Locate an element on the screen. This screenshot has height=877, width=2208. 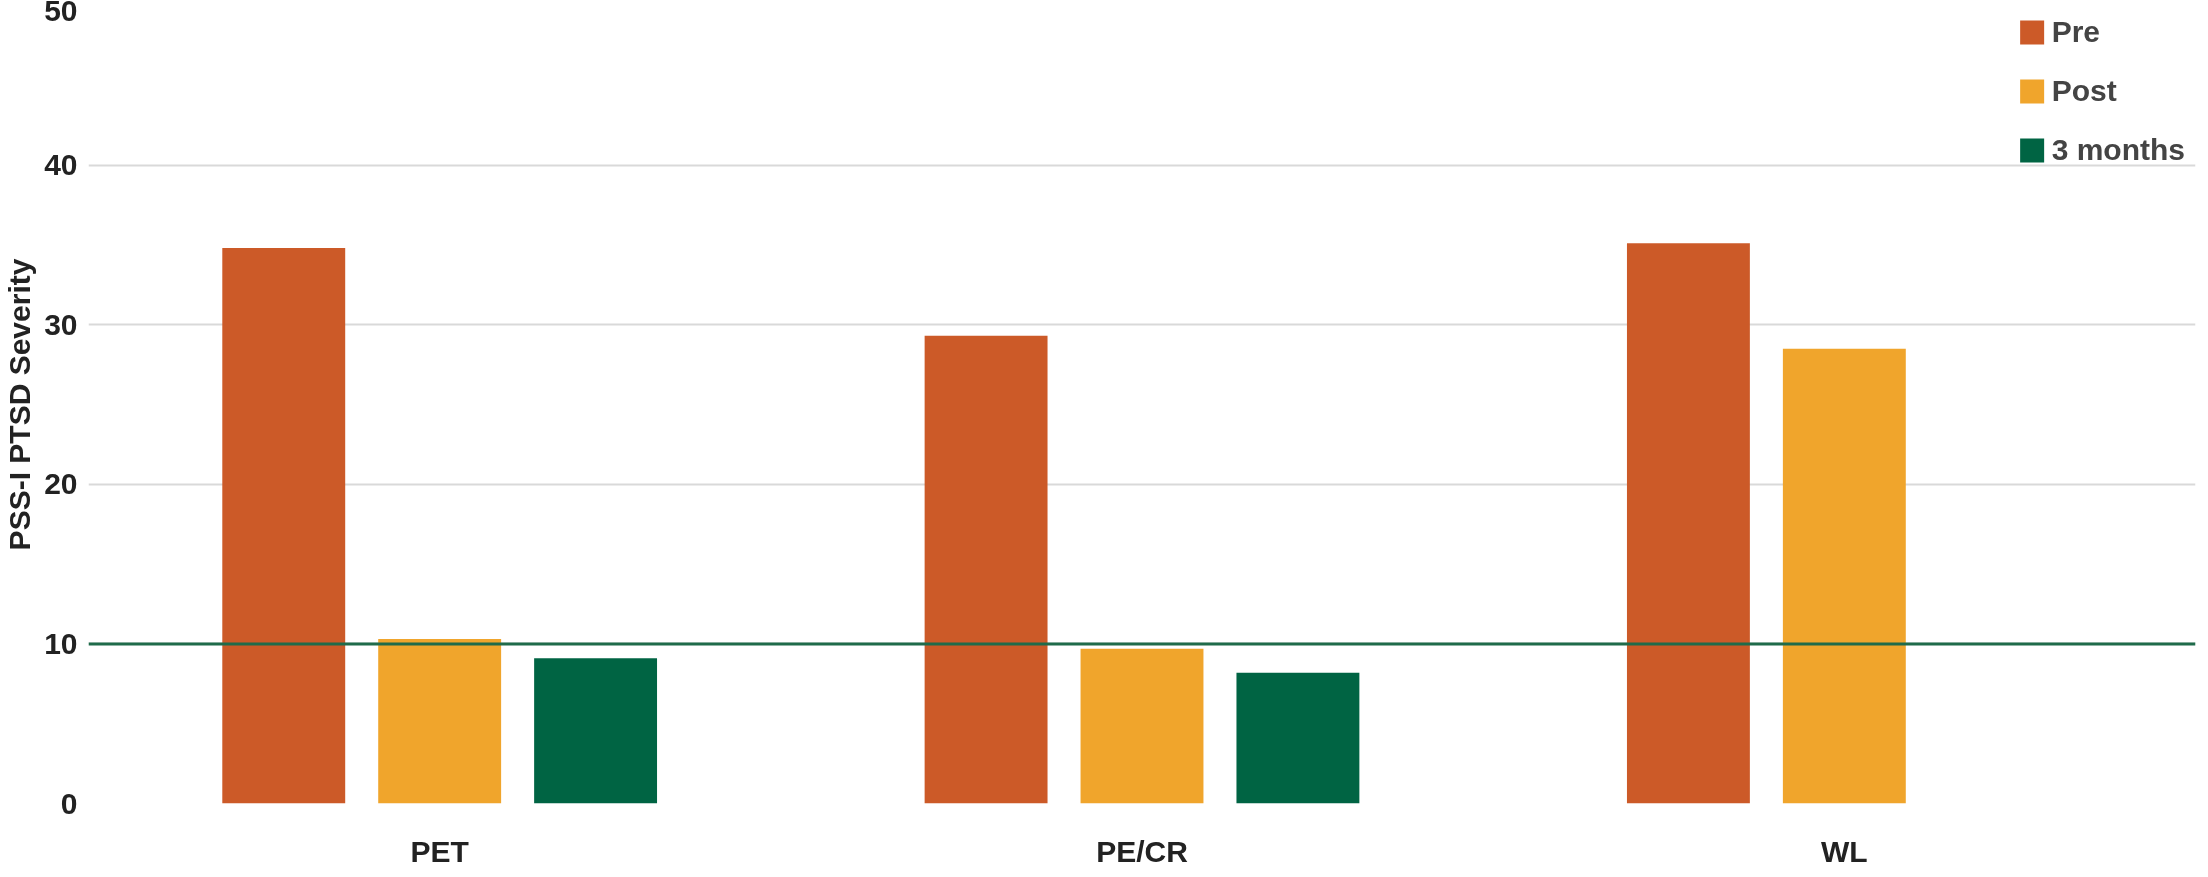
y-tick-label: 40 is located at coordinates (61, 165).